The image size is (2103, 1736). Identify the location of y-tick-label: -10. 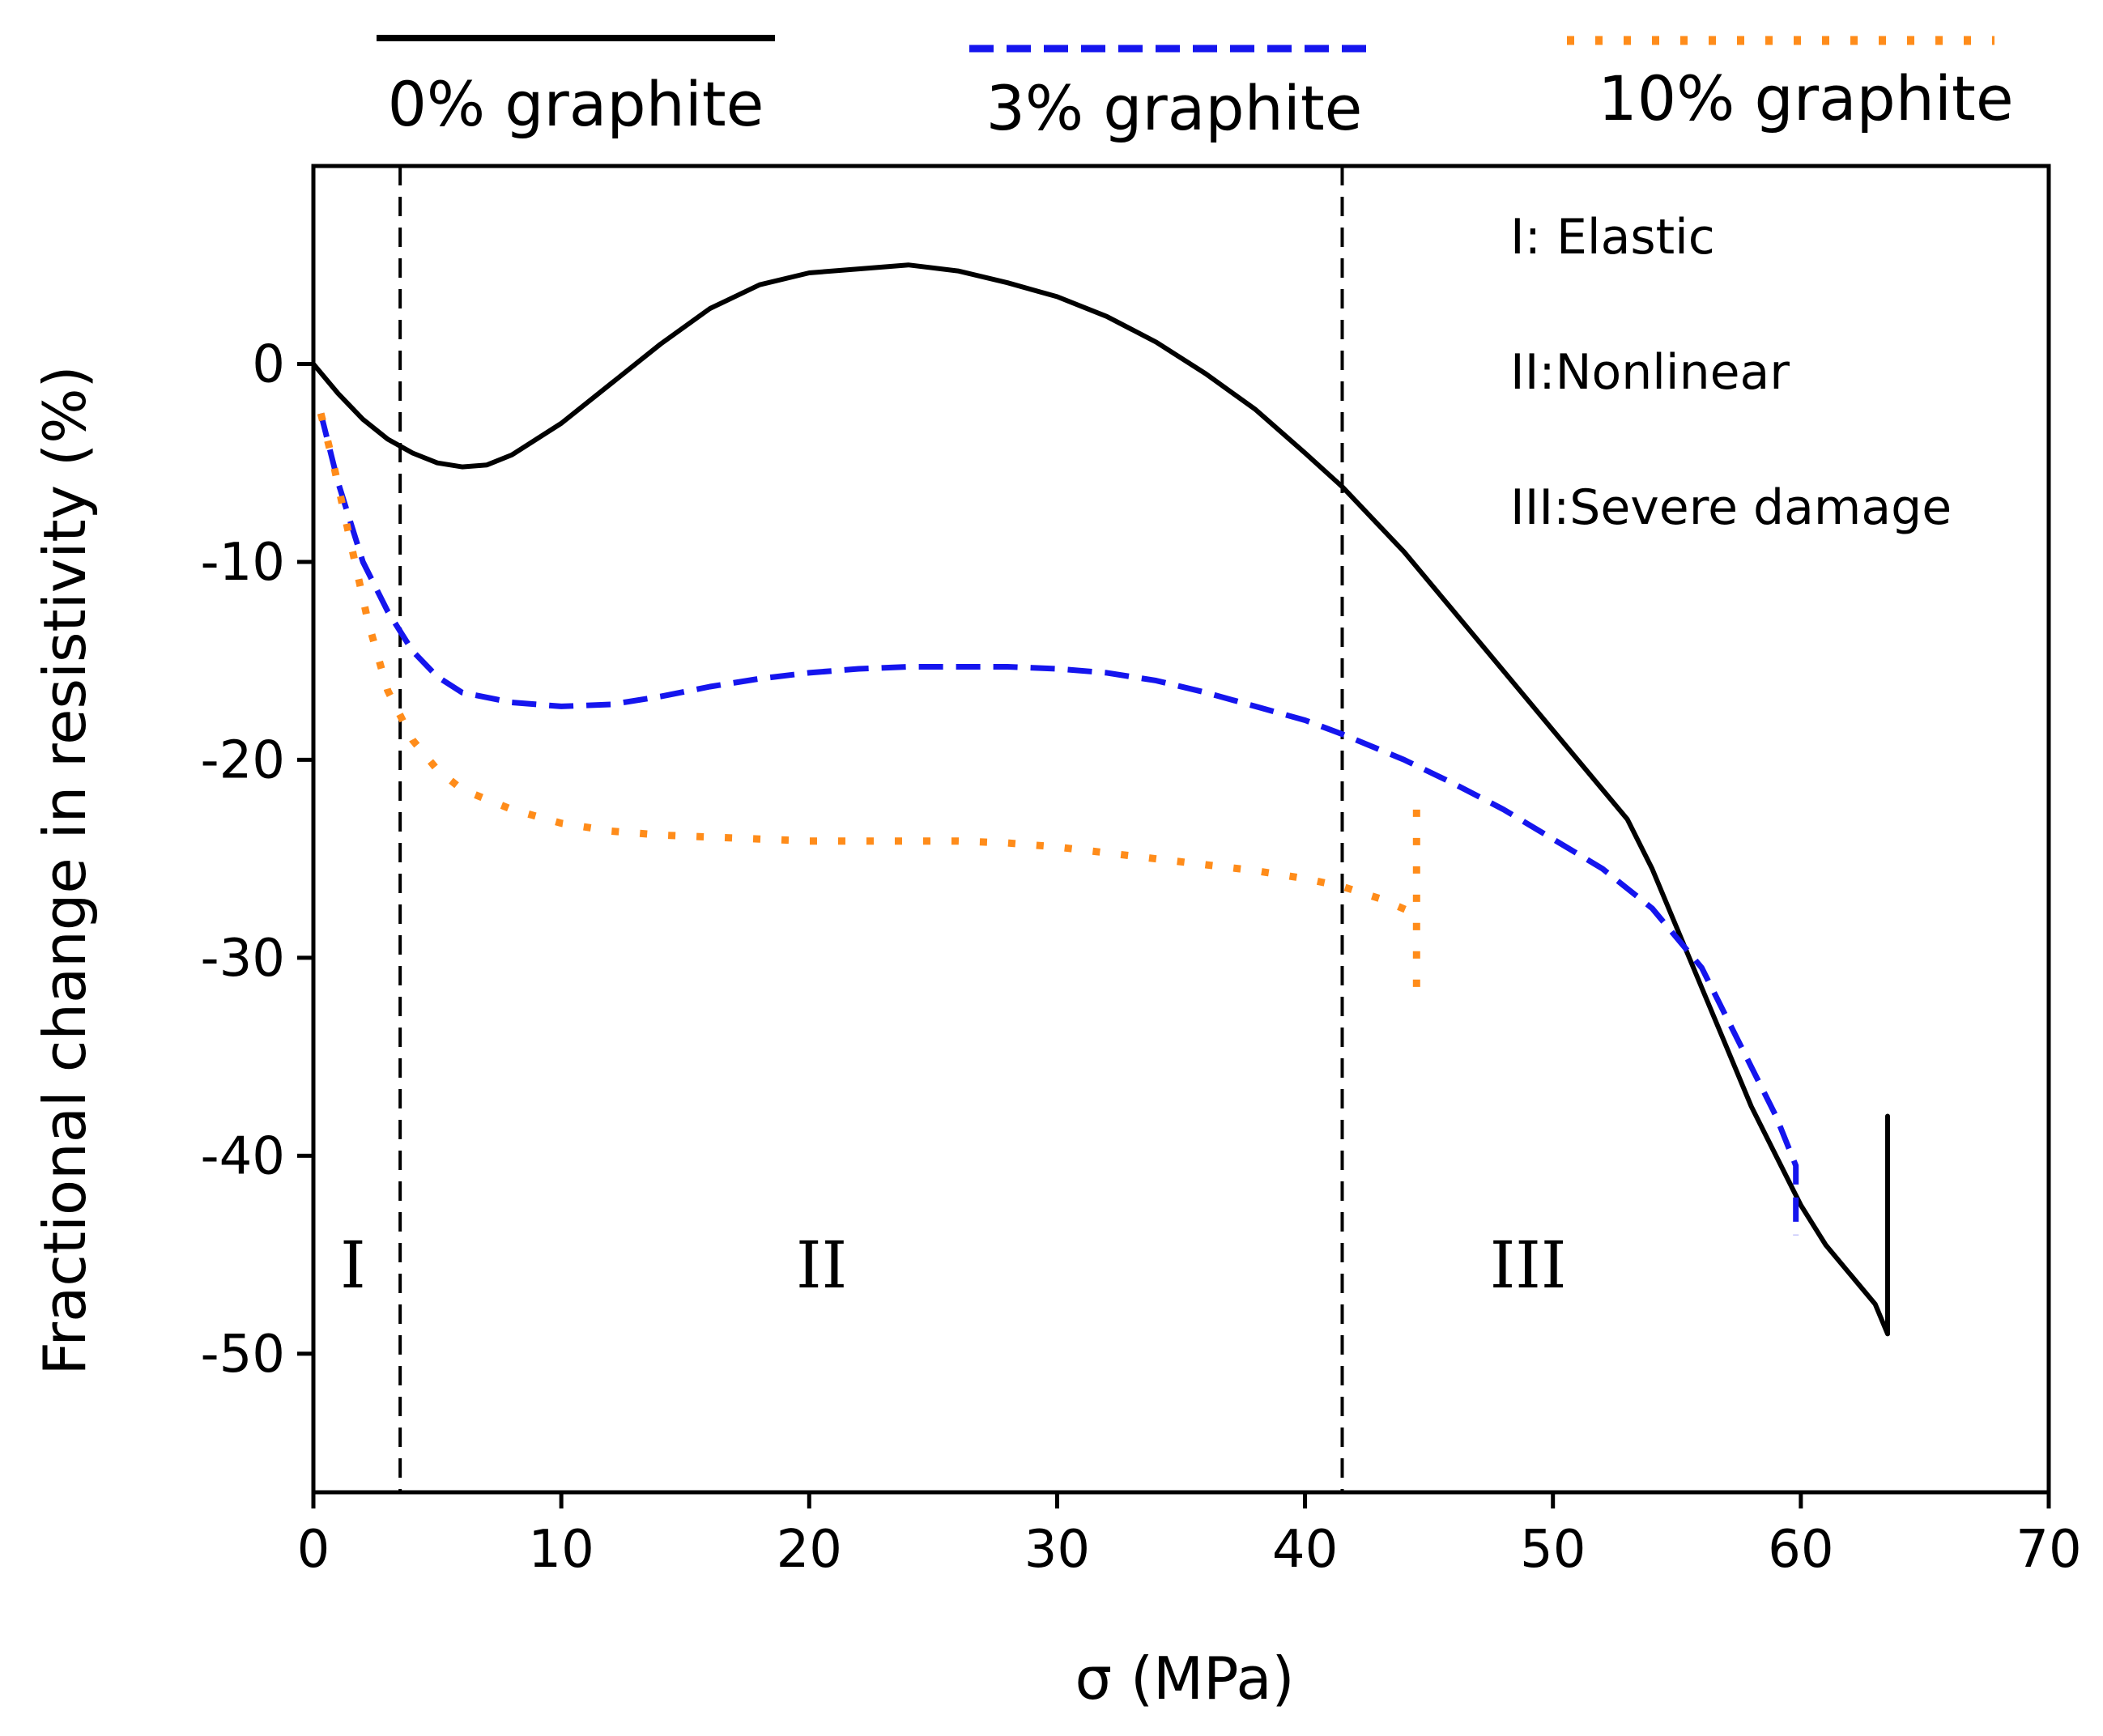
(242, 563).